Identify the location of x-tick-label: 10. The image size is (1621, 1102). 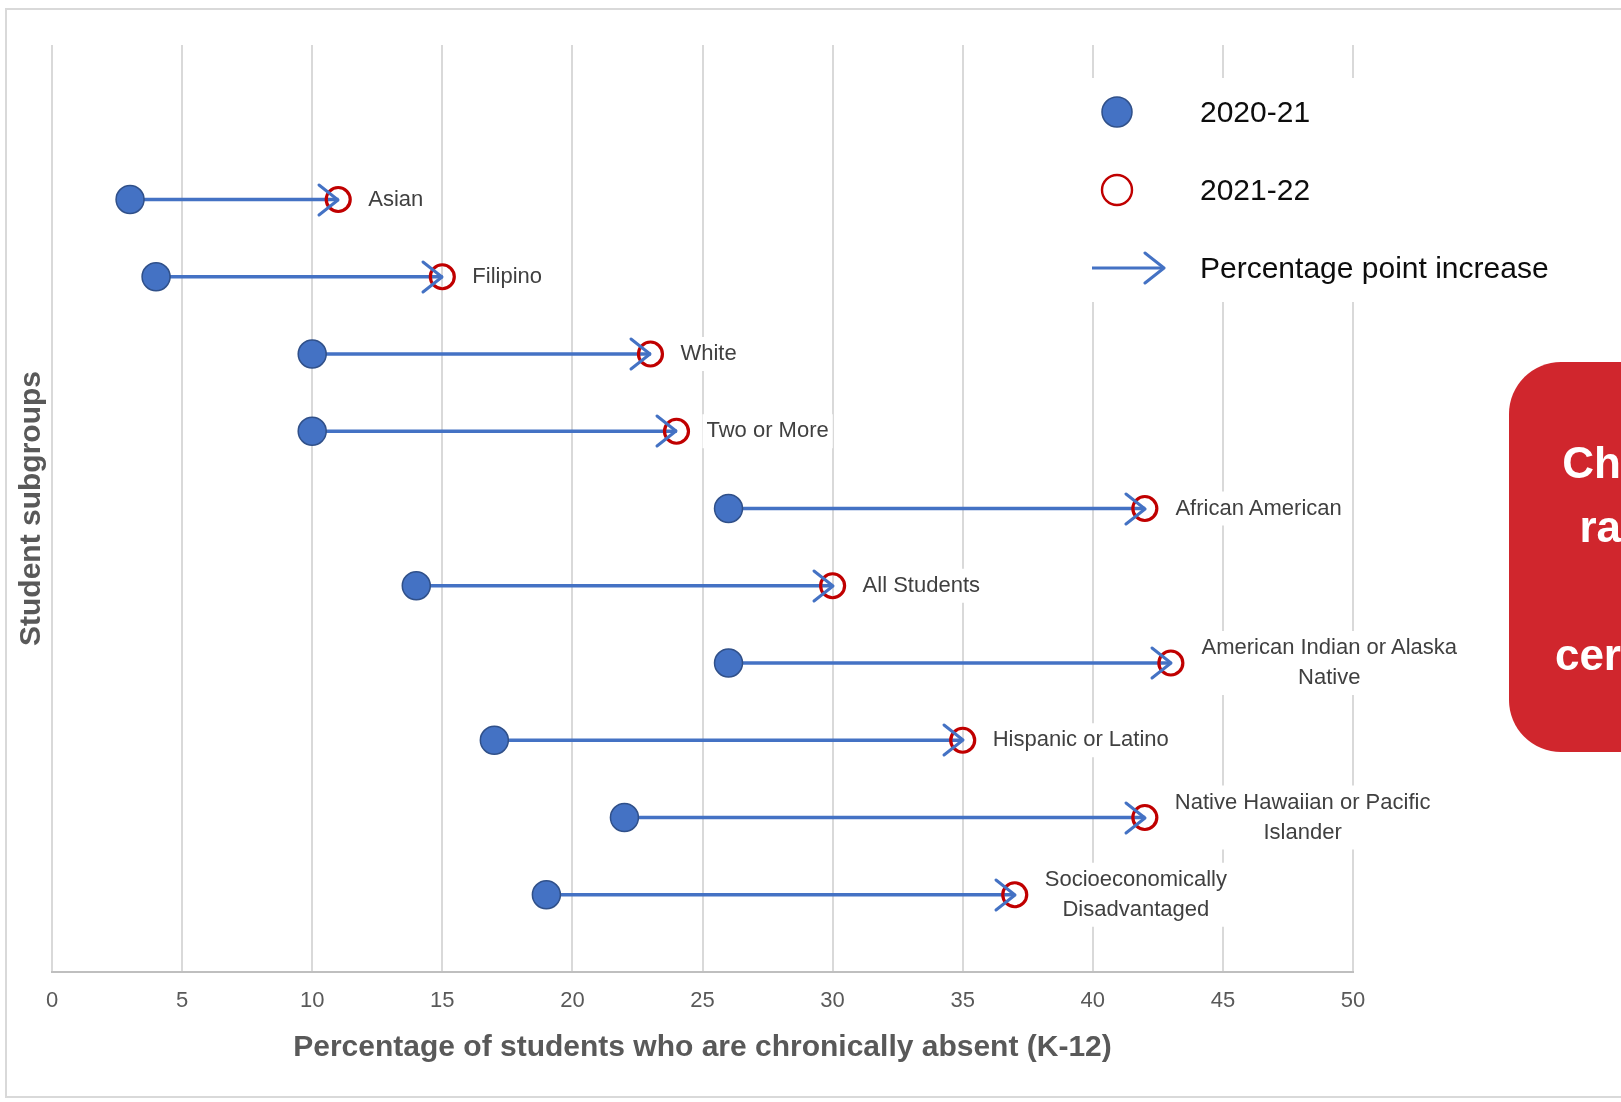
(312, 1000).